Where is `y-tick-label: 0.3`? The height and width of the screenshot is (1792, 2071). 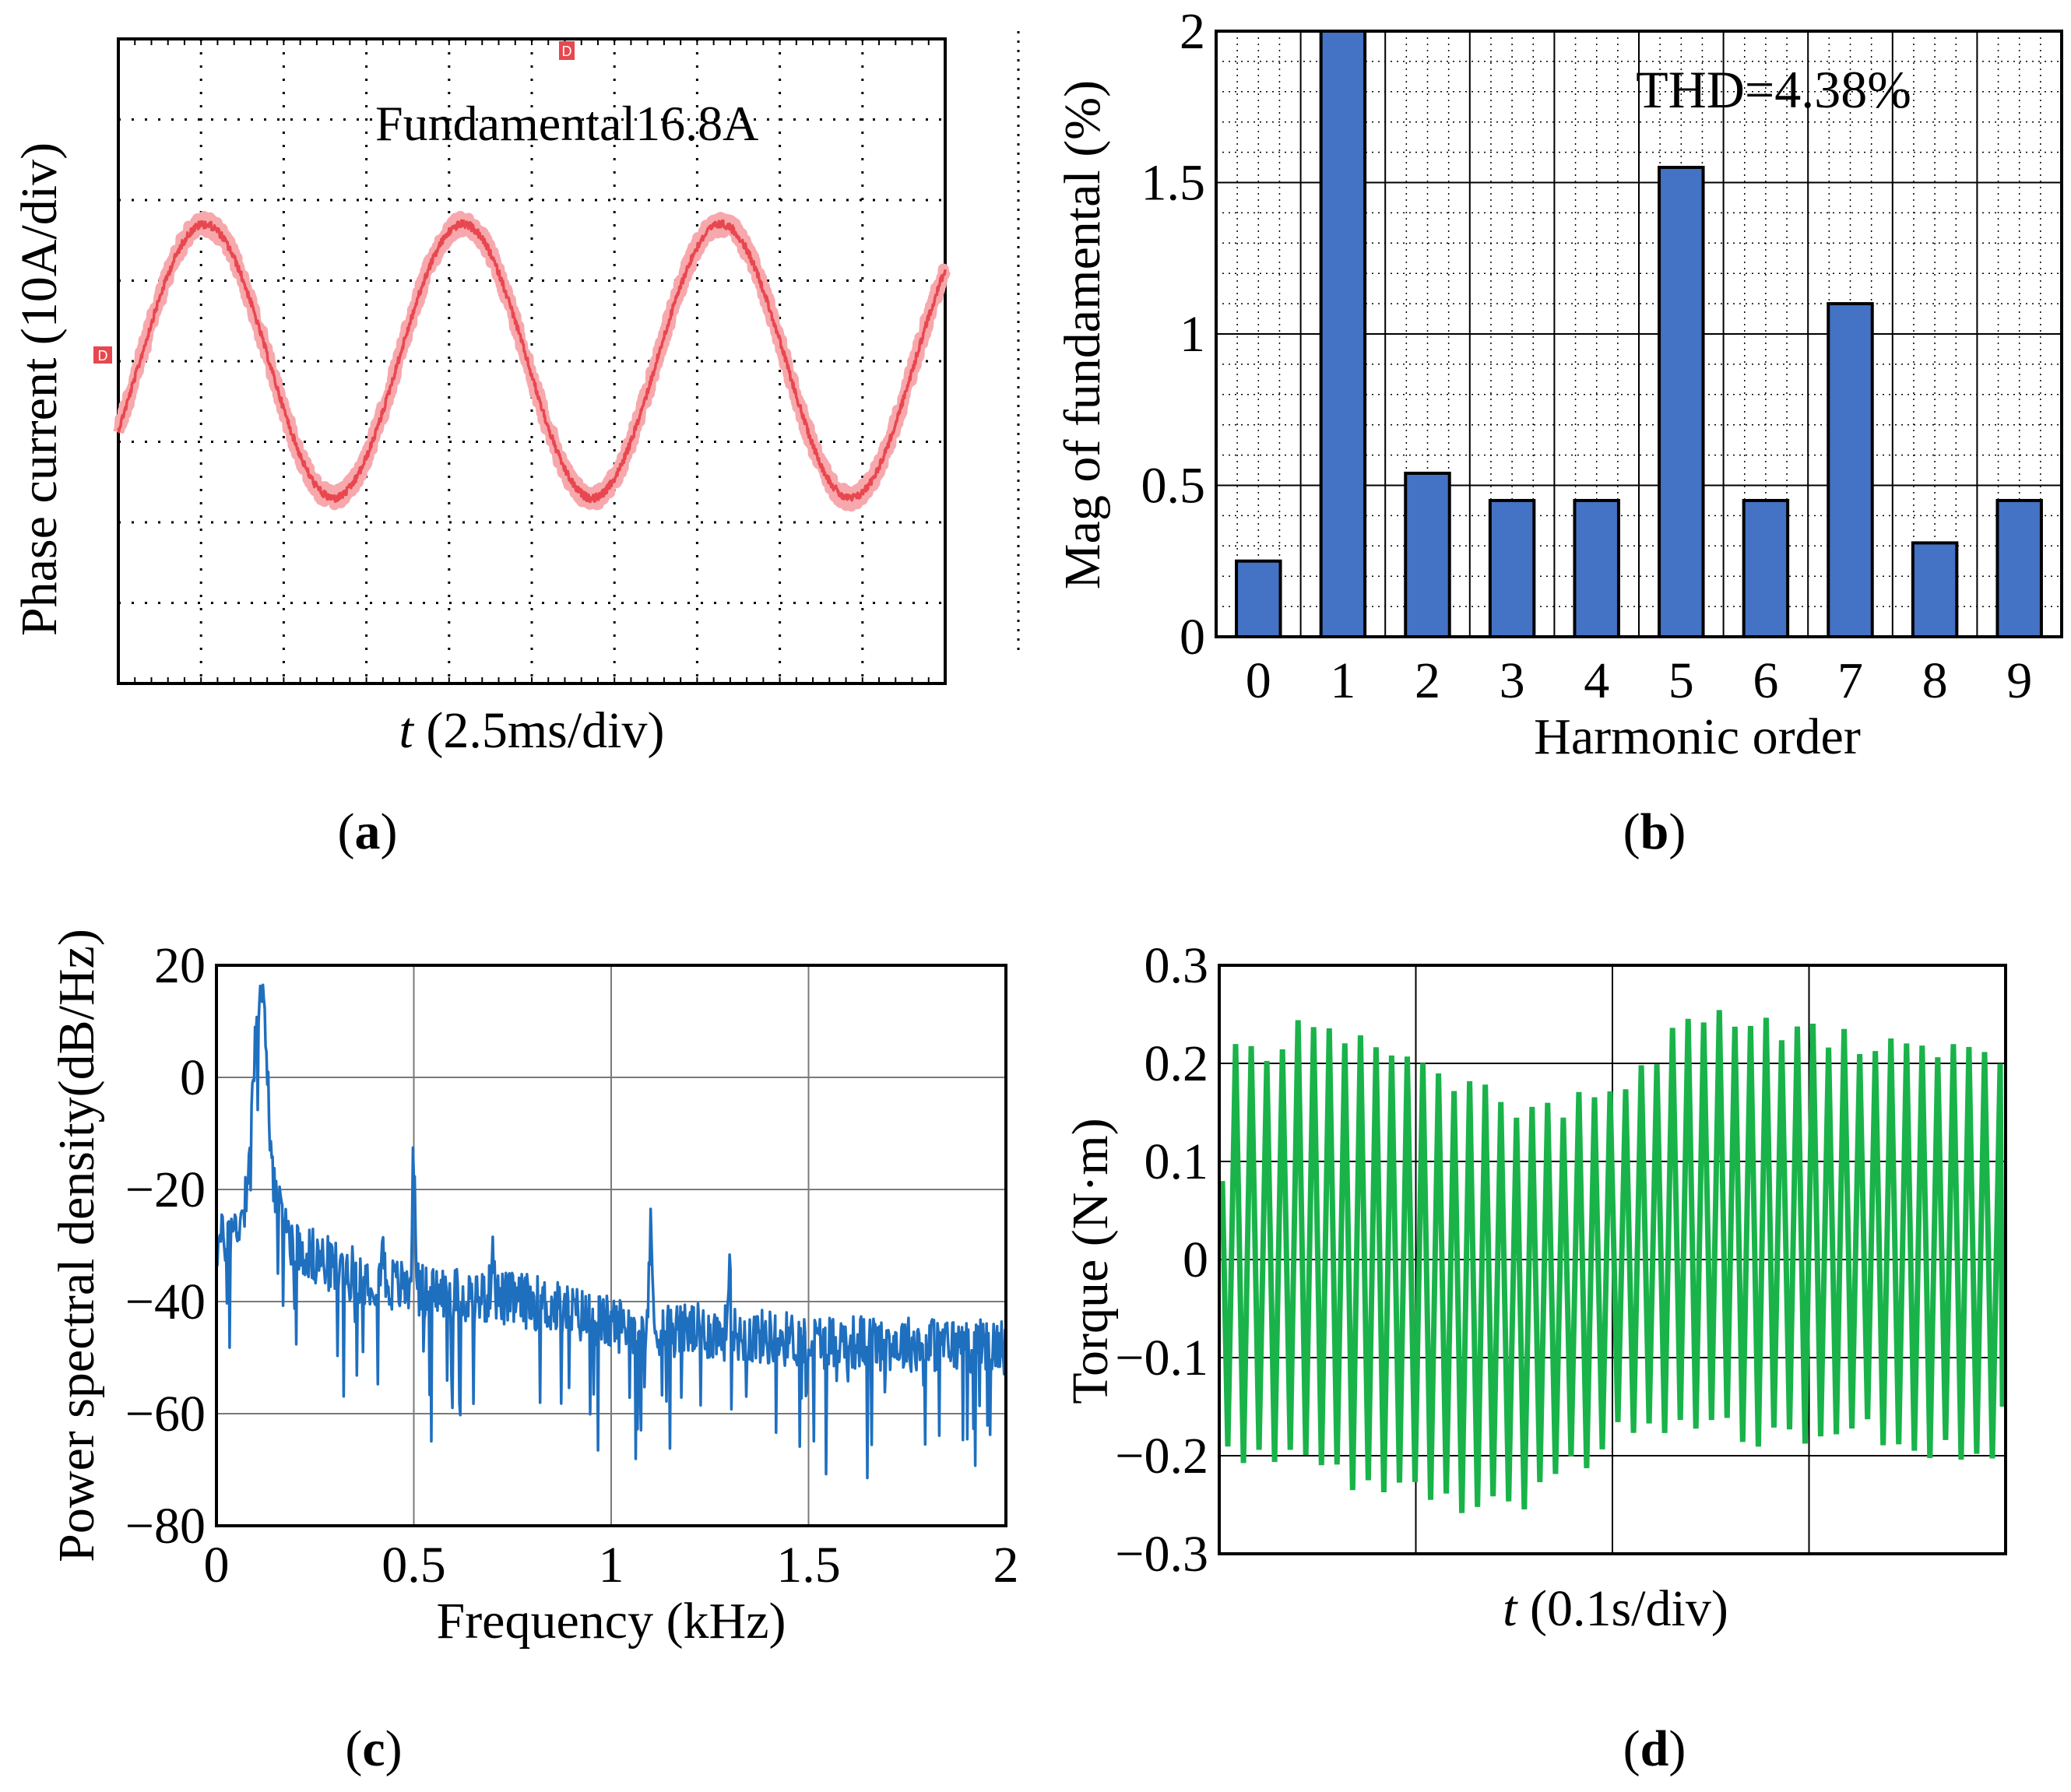 y-tick-label: 0.3 is located at coordinates (1176, 965).